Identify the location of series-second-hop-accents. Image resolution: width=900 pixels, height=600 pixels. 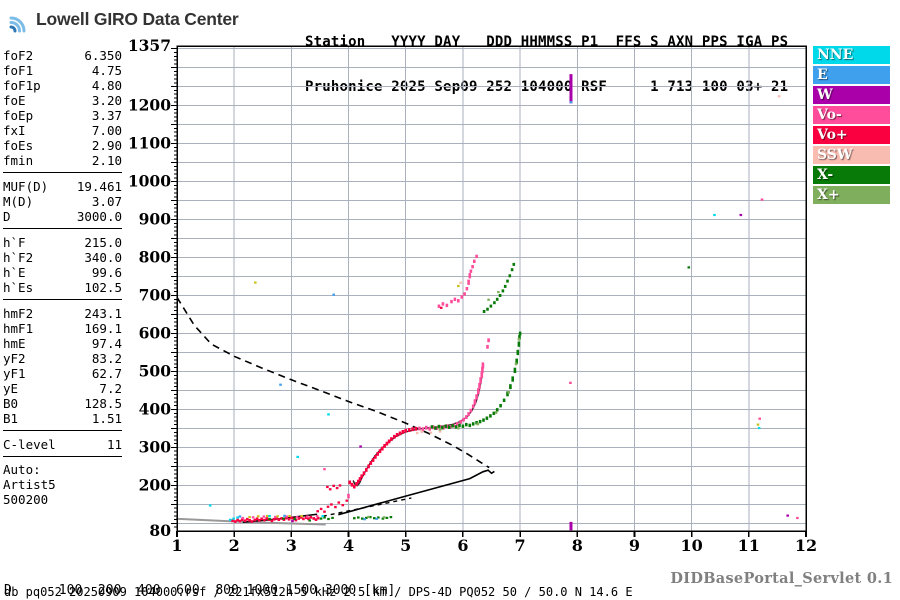
(469, 295).